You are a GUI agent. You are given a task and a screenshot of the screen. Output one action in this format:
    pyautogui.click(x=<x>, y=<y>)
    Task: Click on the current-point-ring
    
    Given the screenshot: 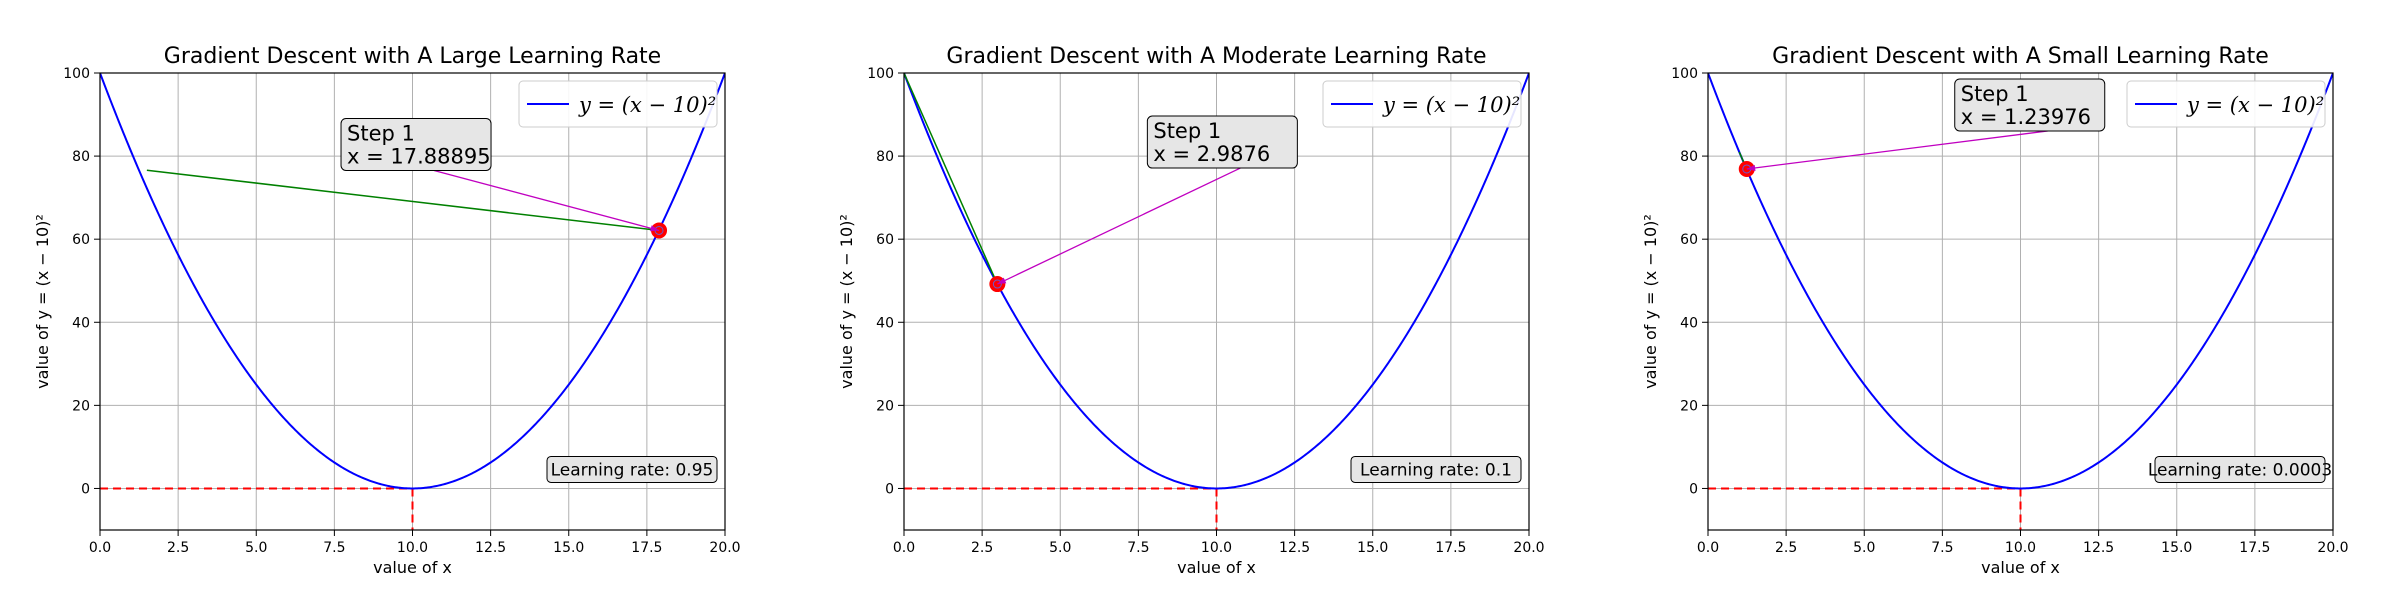 What is the action you would take?
    pyautogui.click(x=997, y=284)
    